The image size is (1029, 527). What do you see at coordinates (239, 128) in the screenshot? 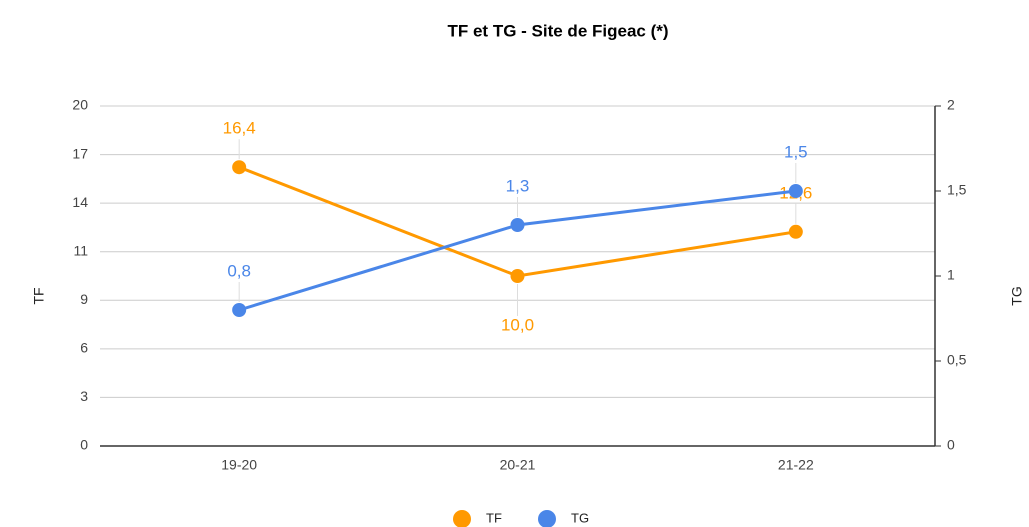
I see `data-label: 16,4` at bounding box center [239, 128].